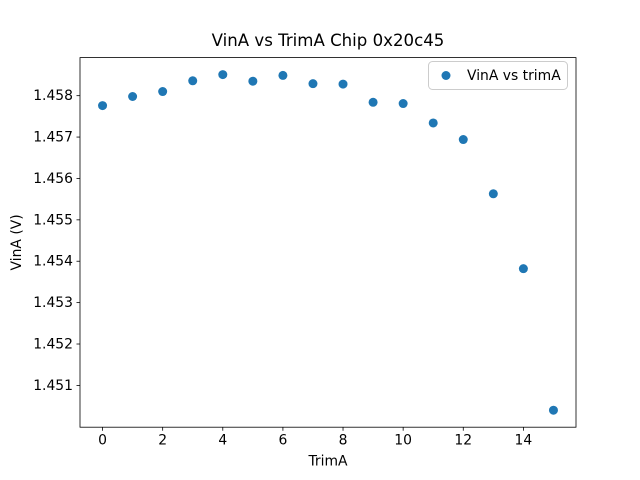 Image resolution: width=640 pixels, height=480 pixels. I want to click on legend-marker-icon, so click(446, 75).